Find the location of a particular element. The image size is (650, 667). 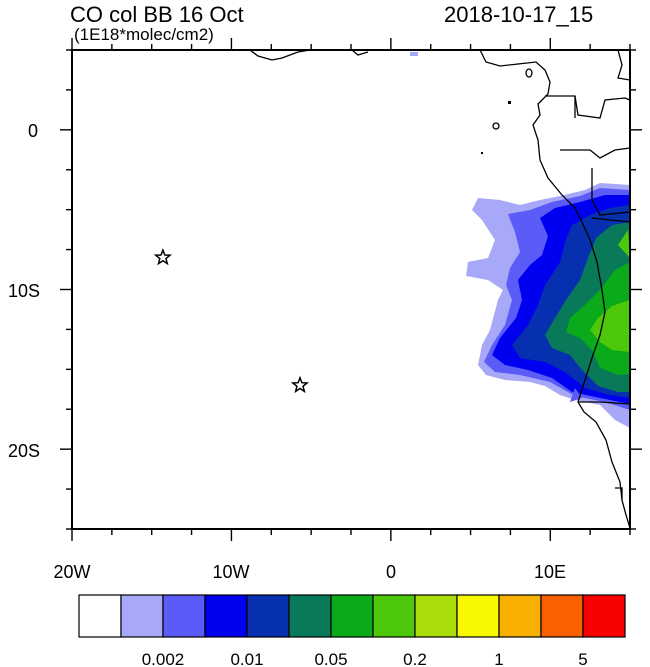

star-markers is located at coordinates (231, 321).